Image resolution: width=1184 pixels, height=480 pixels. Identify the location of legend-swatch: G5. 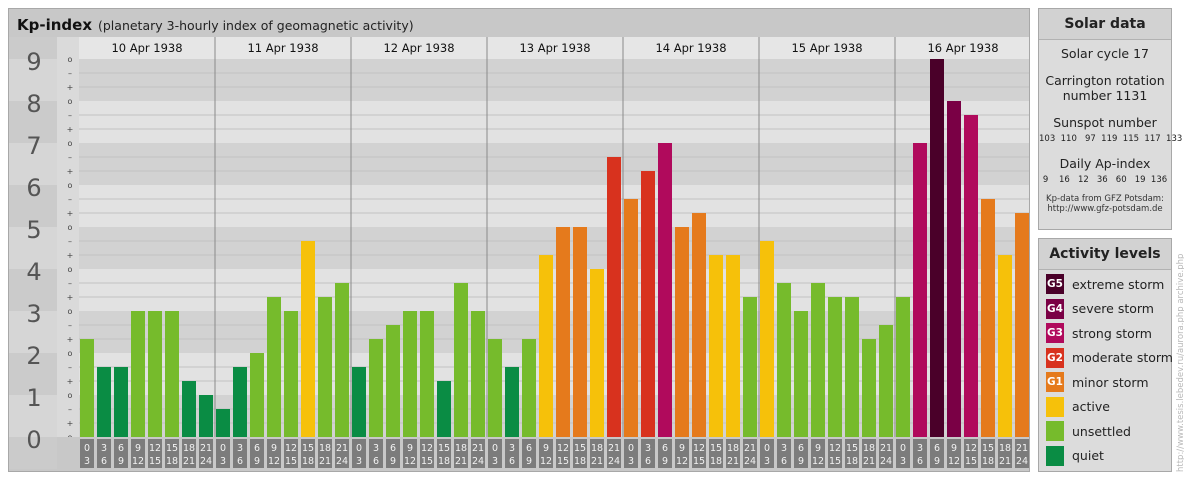
(1055, 284).